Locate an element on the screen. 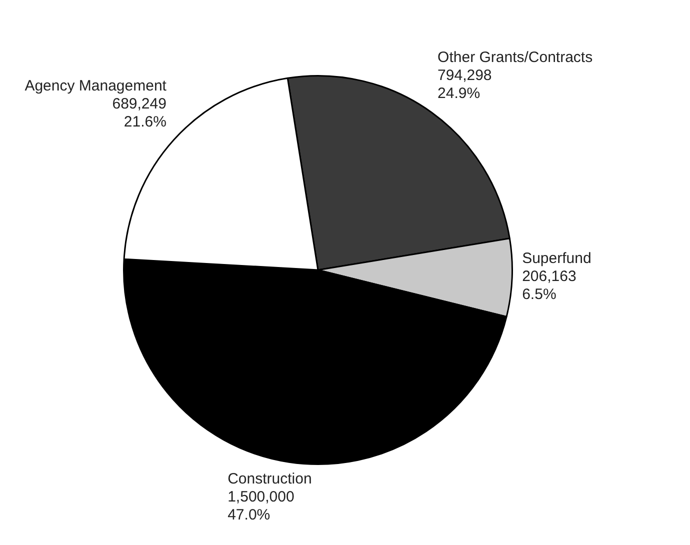 This screenshot has width=690, height=545. slice-label: Other Grants/Contracts is located at coordinates (515, 57).